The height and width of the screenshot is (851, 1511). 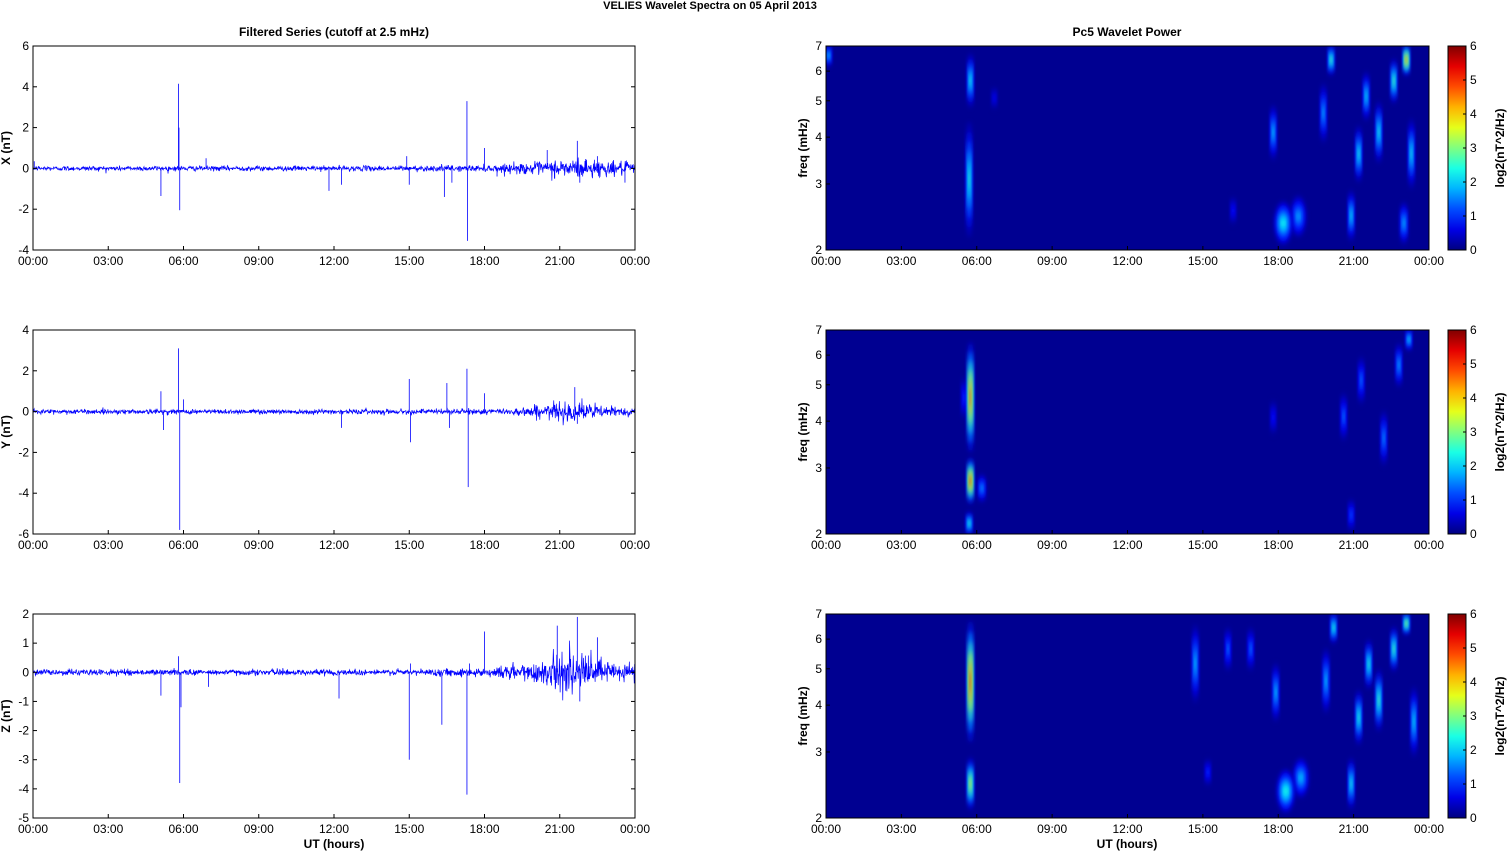 What do you see at coordinates (334, 412) in the screenshot?
I see `series-line-y` at bounding box center [334, 412].